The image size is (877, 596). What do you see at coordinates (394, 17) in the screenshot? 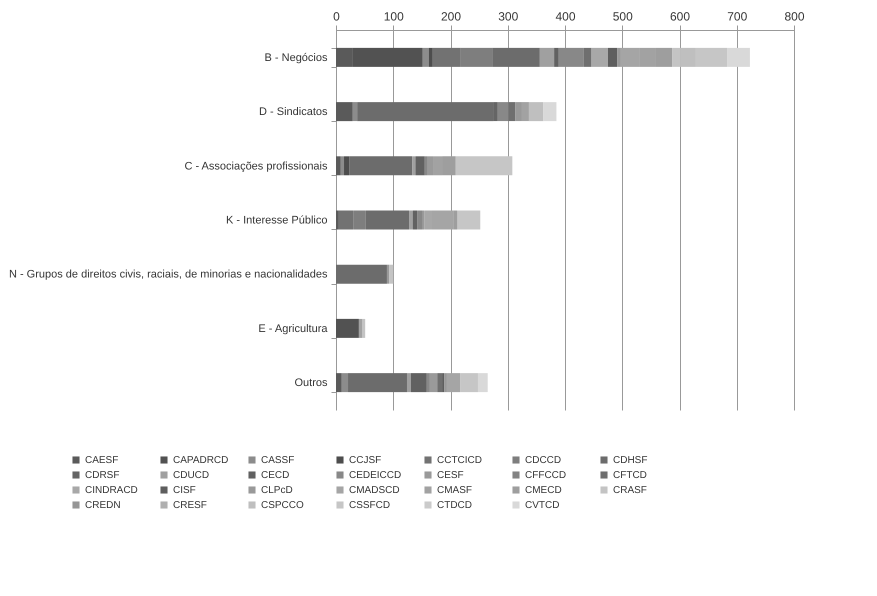
I see `x-tick-label: 100` at bounding box center [394, 17].